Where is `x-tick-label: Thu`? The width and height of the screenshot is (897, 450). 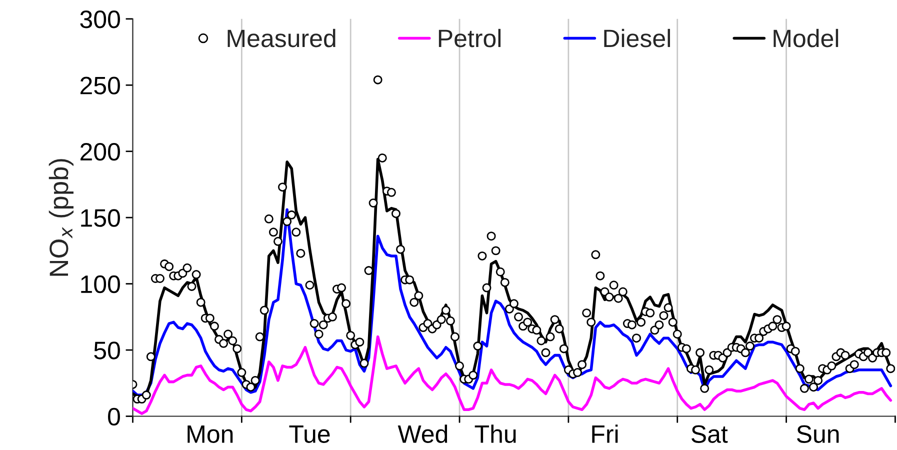 x-tick-label: Thu is located at coordinates (495, 433).